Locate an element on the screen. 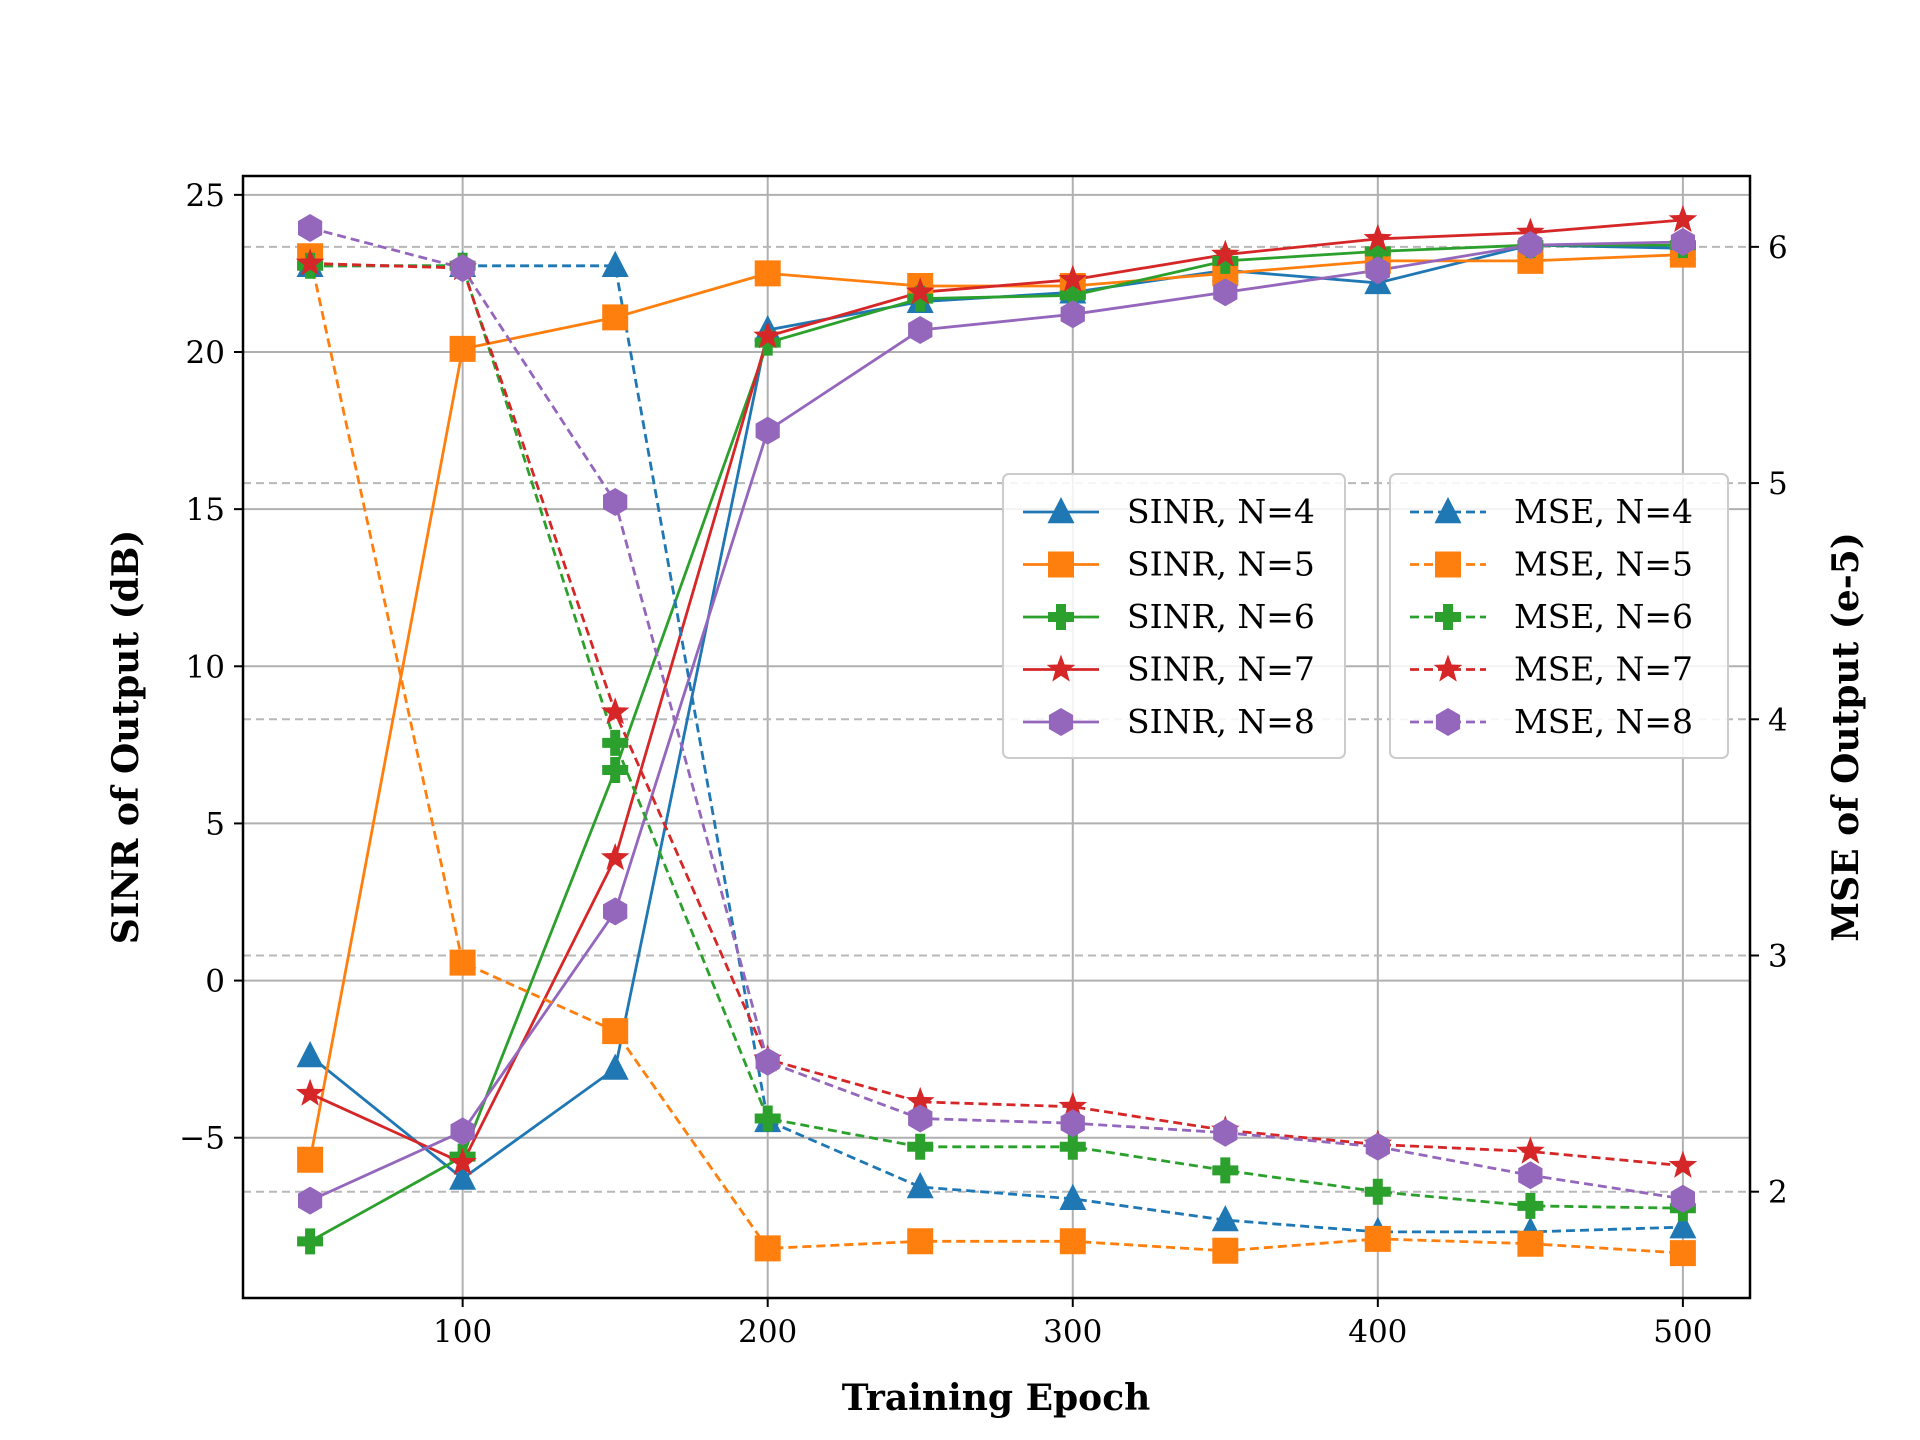 This screenshot has width=1920, height=1440. x-tick-label: 300 is located at coordinates (1072, 1332).